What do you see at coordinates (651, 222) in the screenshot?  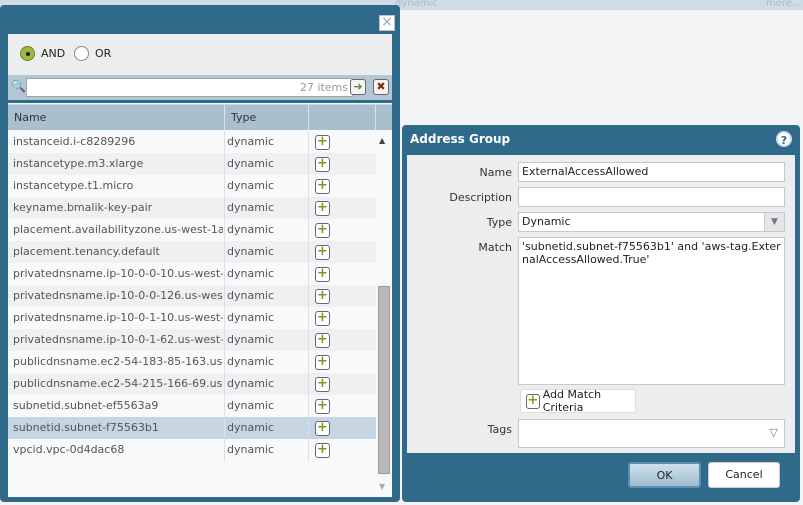 I see `type-select: Dynamic ▼` at bounding box center [651, 222].